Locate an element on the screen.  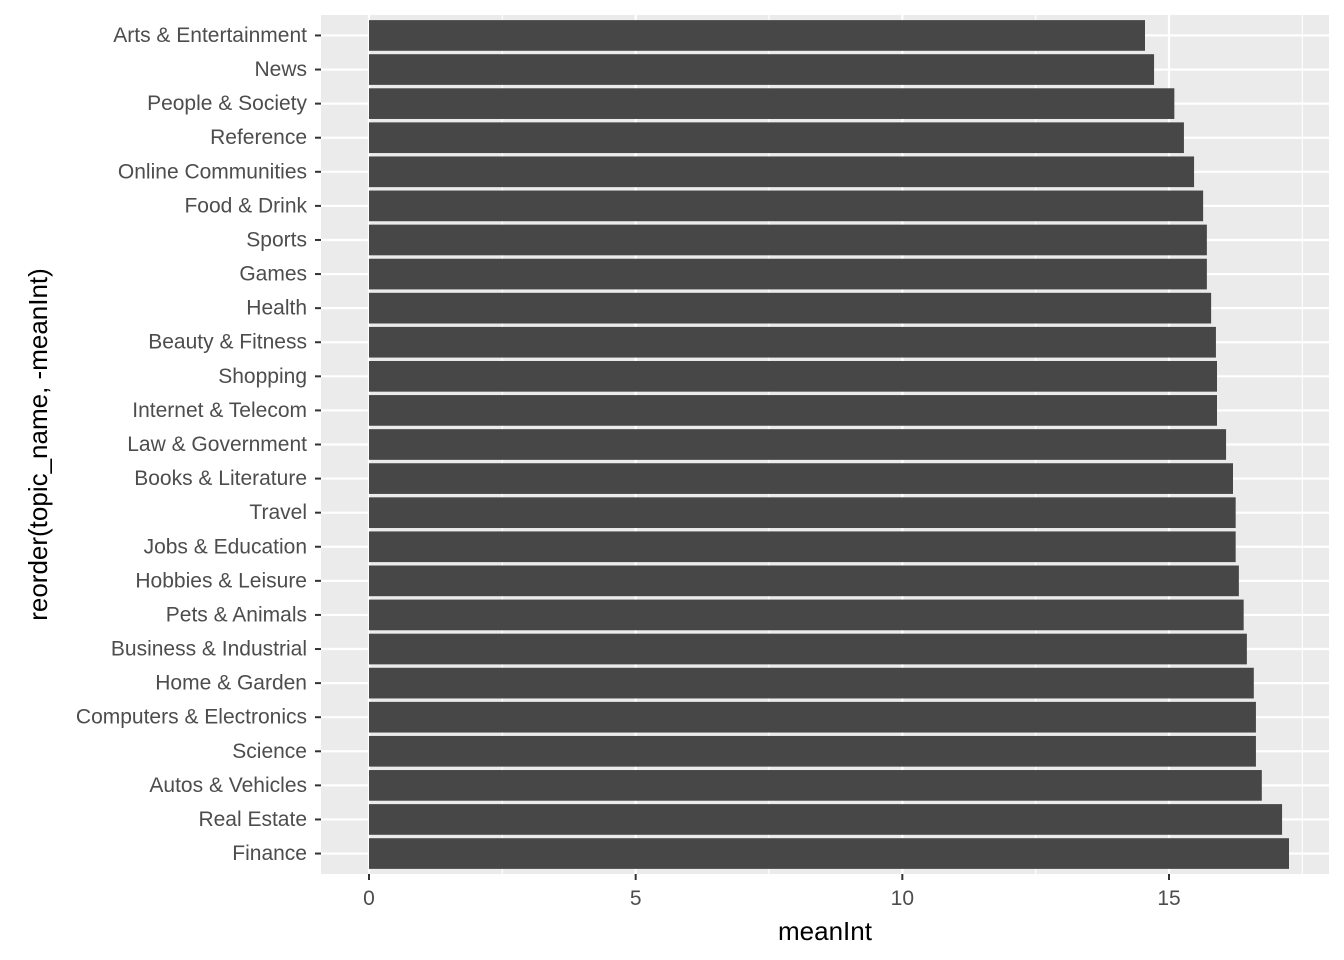
y-tick-label: Reference is located at coordinates (258, 137).